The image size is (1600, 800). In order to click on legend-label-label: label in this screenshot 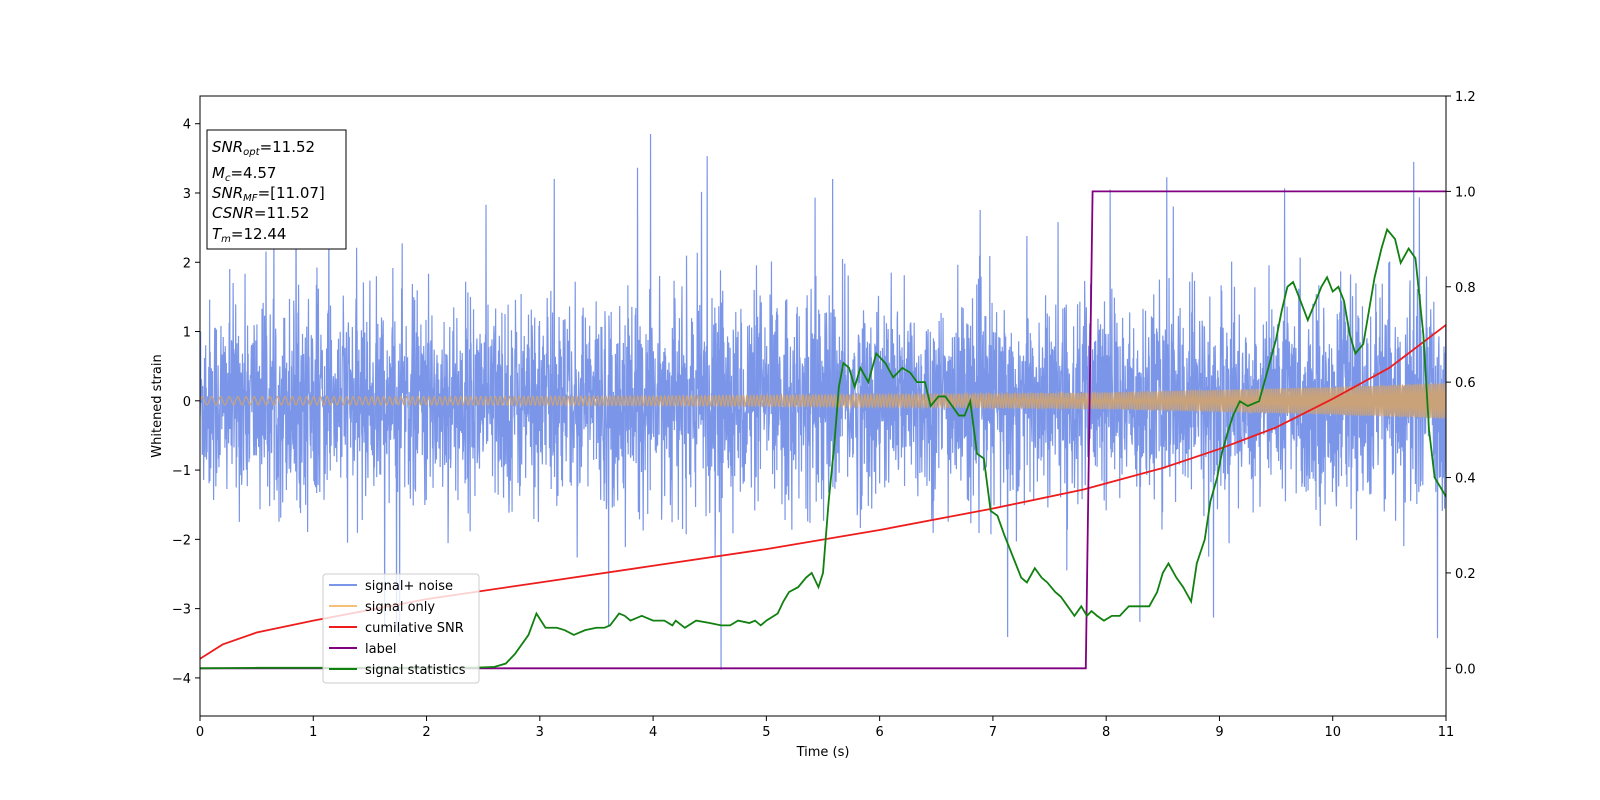, I will do `click(380, 649)`.